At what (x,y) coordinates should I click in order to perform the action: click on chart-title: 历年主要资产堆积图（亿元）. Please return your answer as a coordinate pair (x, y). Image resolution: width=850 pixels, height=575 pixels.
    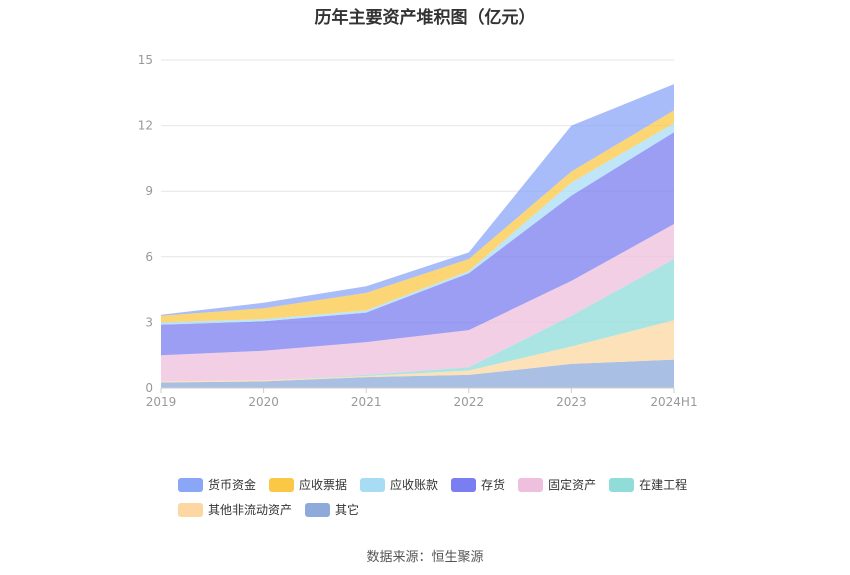
    Looking at the image, I should click on (425, 18).